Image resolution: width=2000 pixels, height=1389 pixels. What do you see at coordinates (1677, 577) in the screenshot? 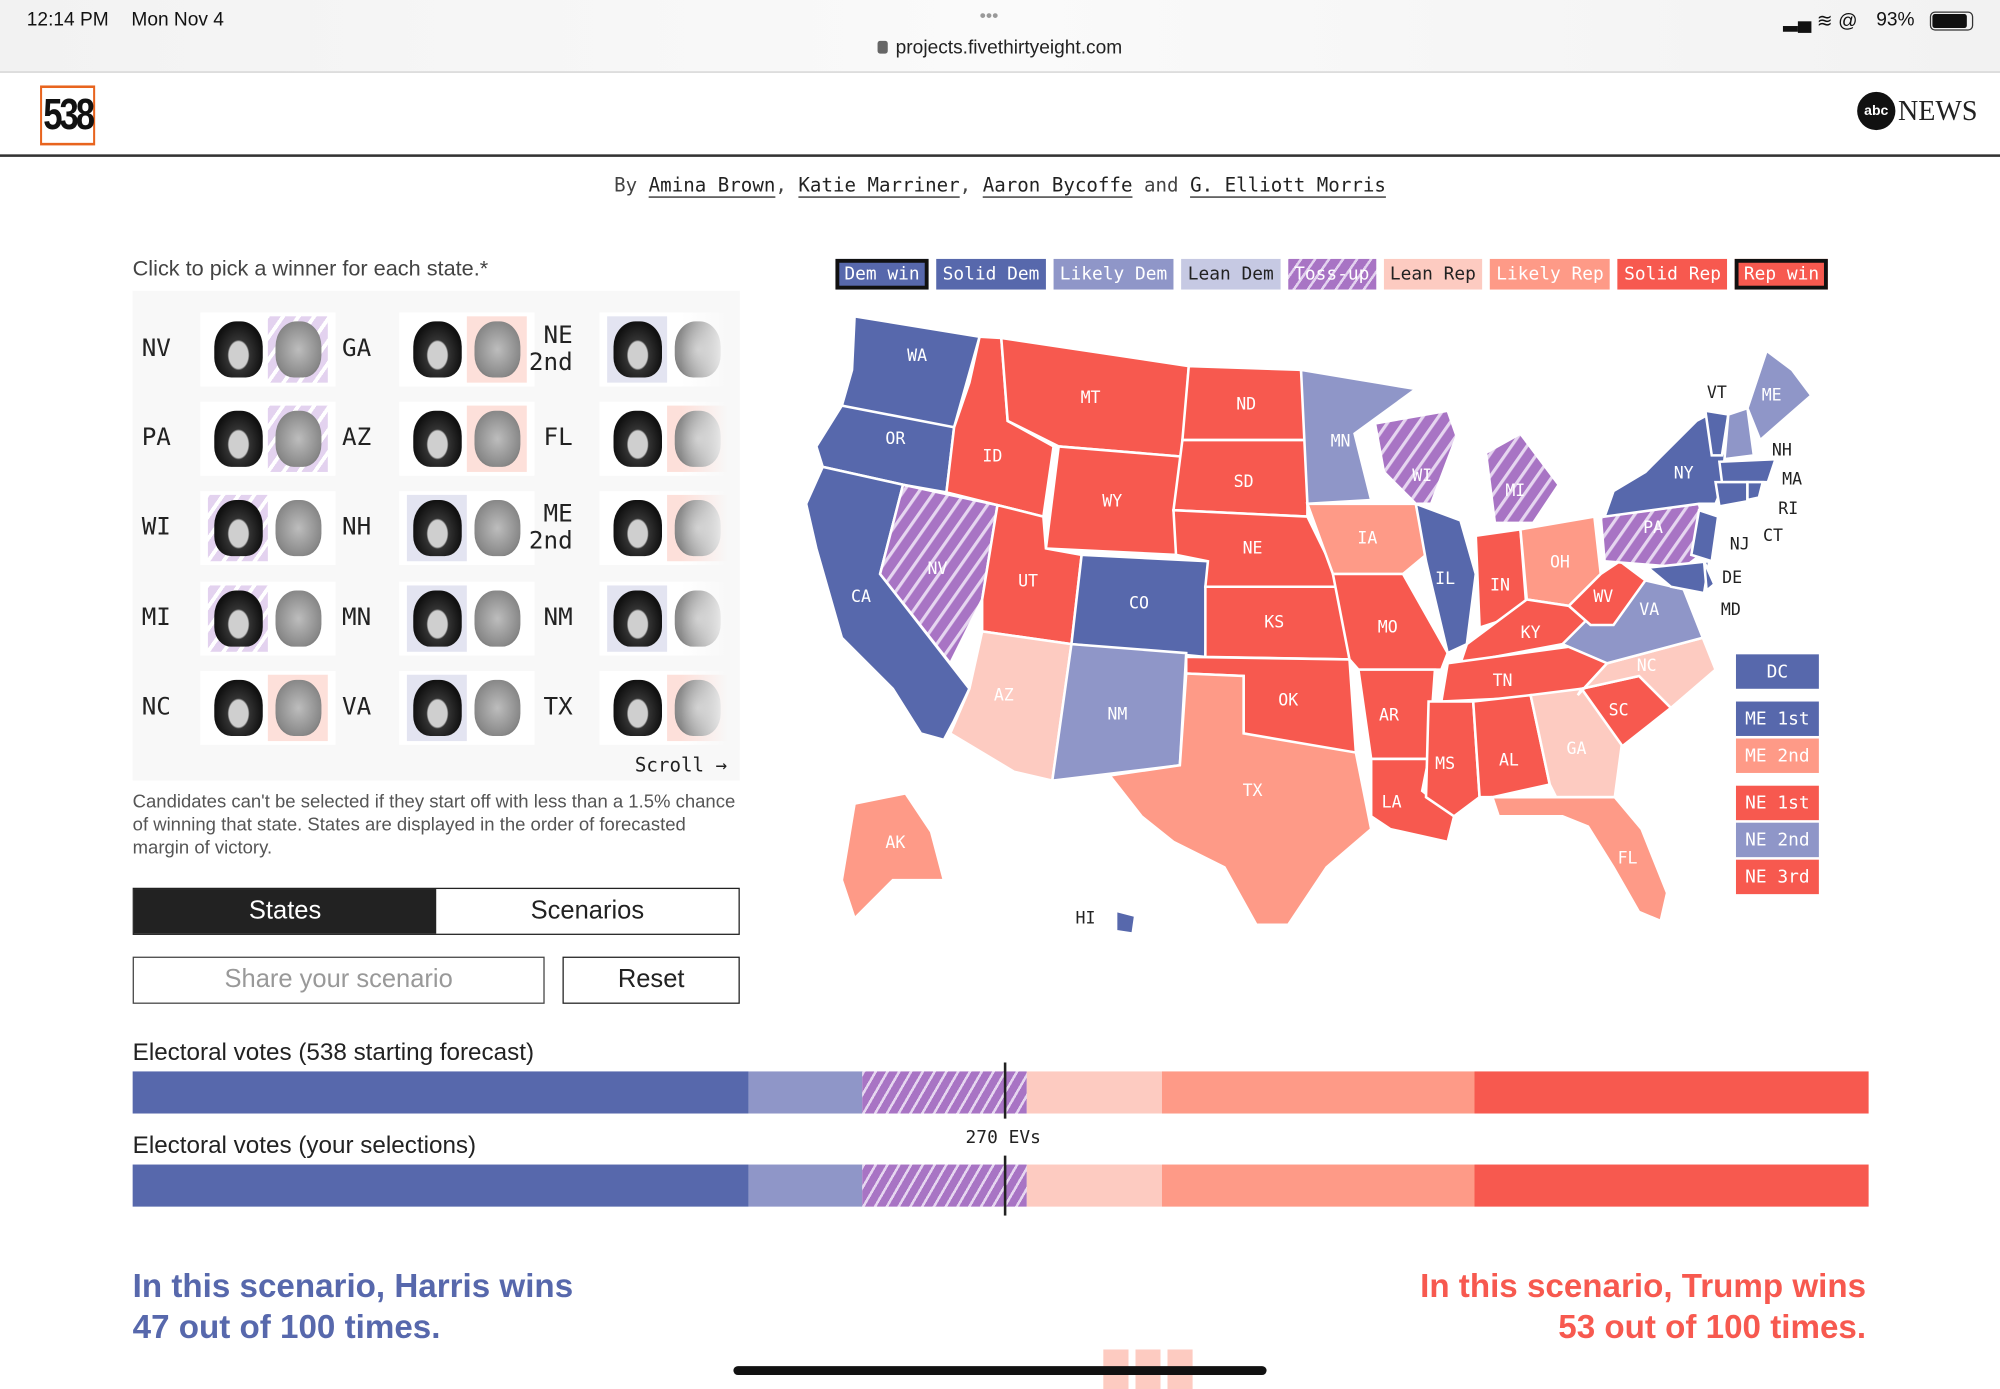
I see `state-md` at bounding box center [1677, 577].